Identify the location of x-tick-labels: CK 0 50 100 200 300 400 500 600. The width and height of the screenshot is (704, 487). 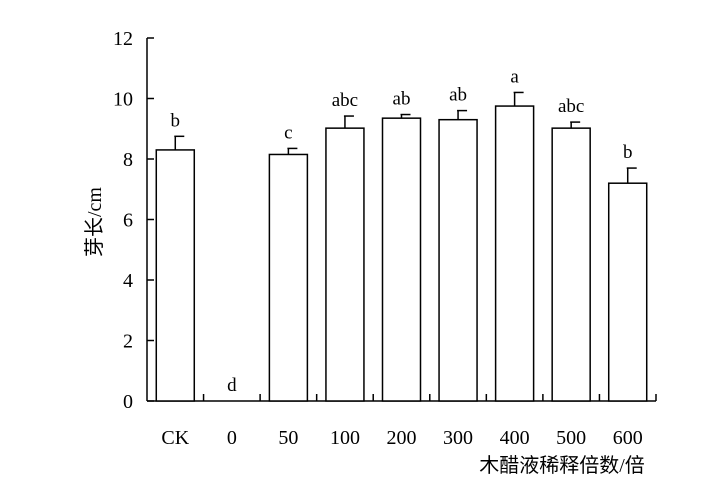
(401, 438).